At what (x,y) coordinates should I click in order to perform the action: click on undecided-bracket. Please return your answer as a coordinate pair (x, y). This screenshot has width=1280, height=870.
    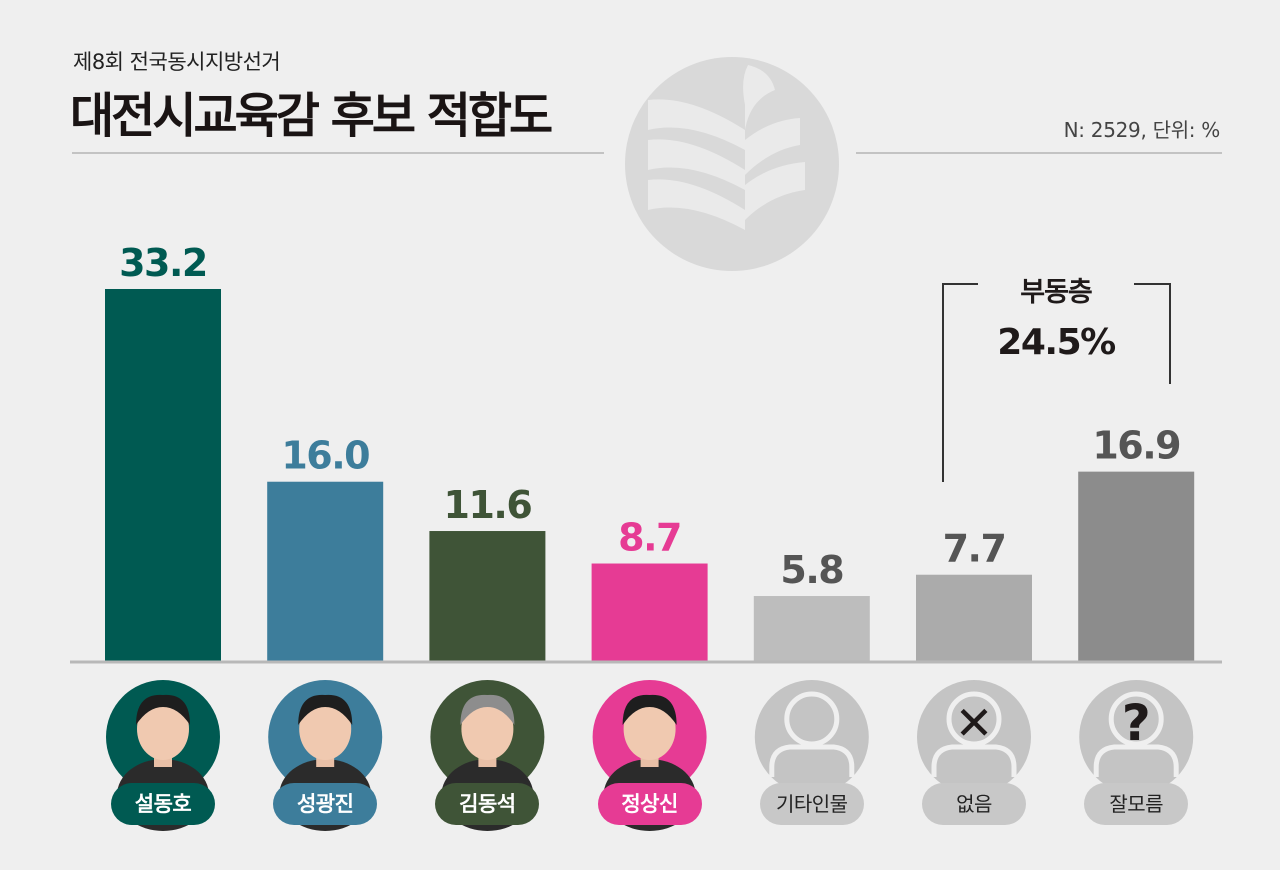
    Looking at the image, I should click on (1056, 382).